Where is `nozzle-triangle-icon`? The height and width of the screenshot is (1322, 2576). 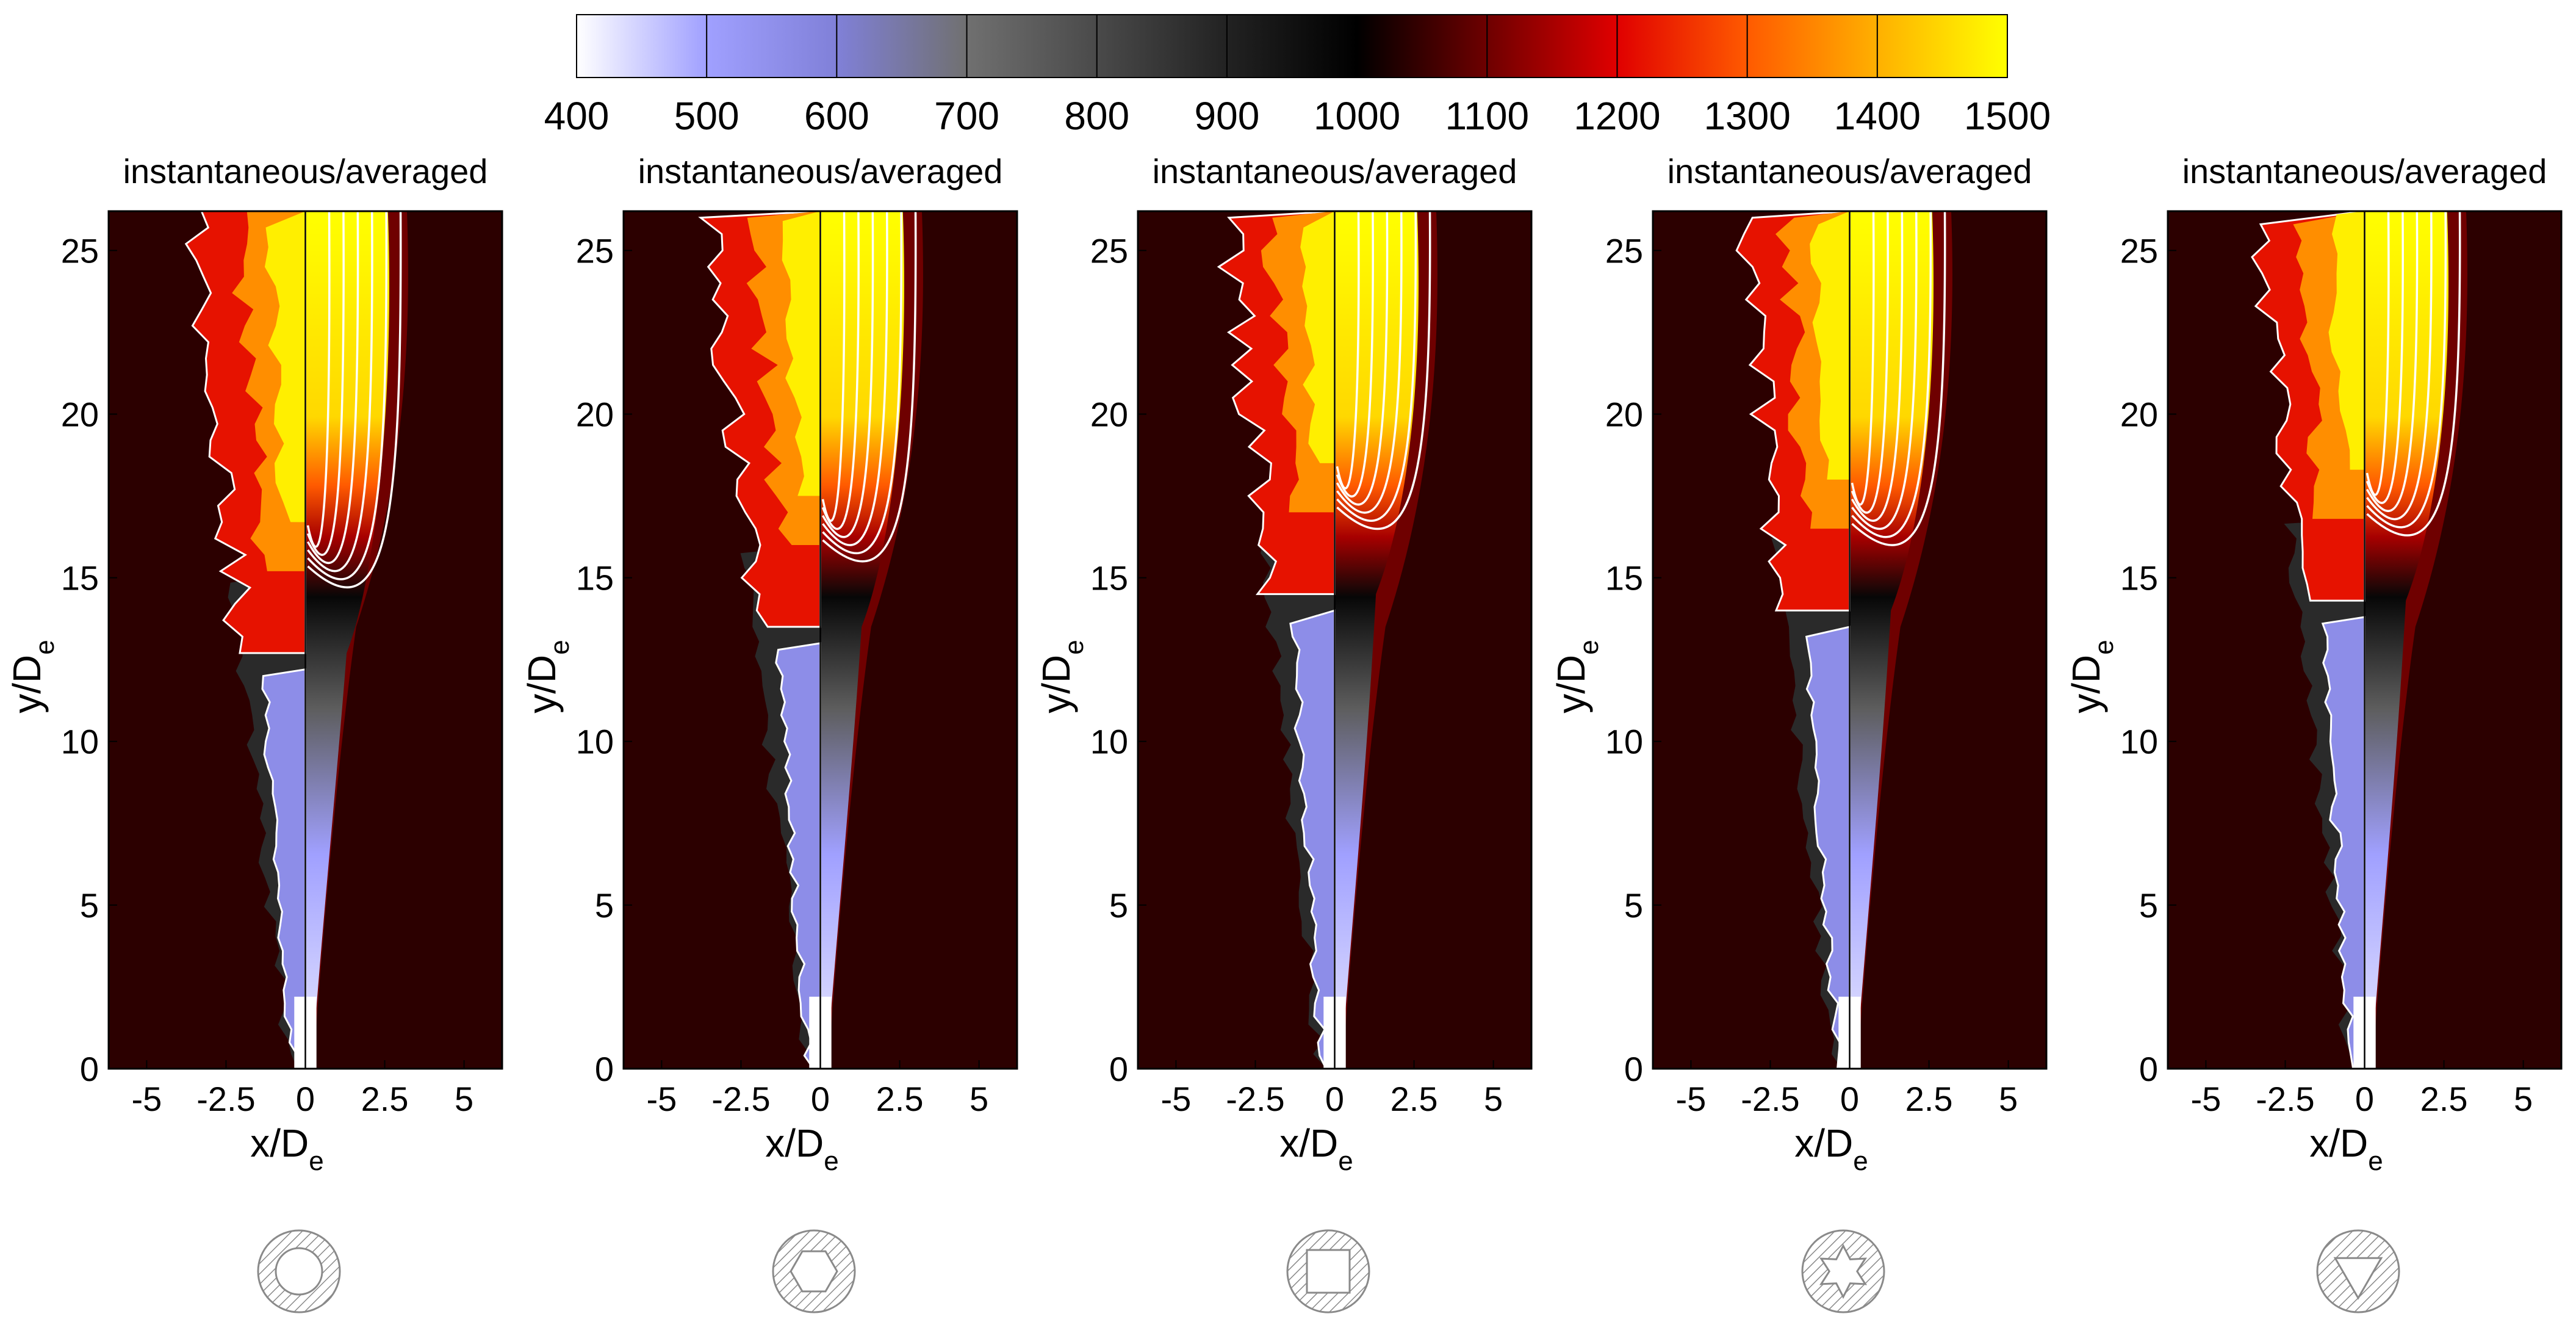 nozzle-triangle-icon is located at coordinates (2358, 1271).